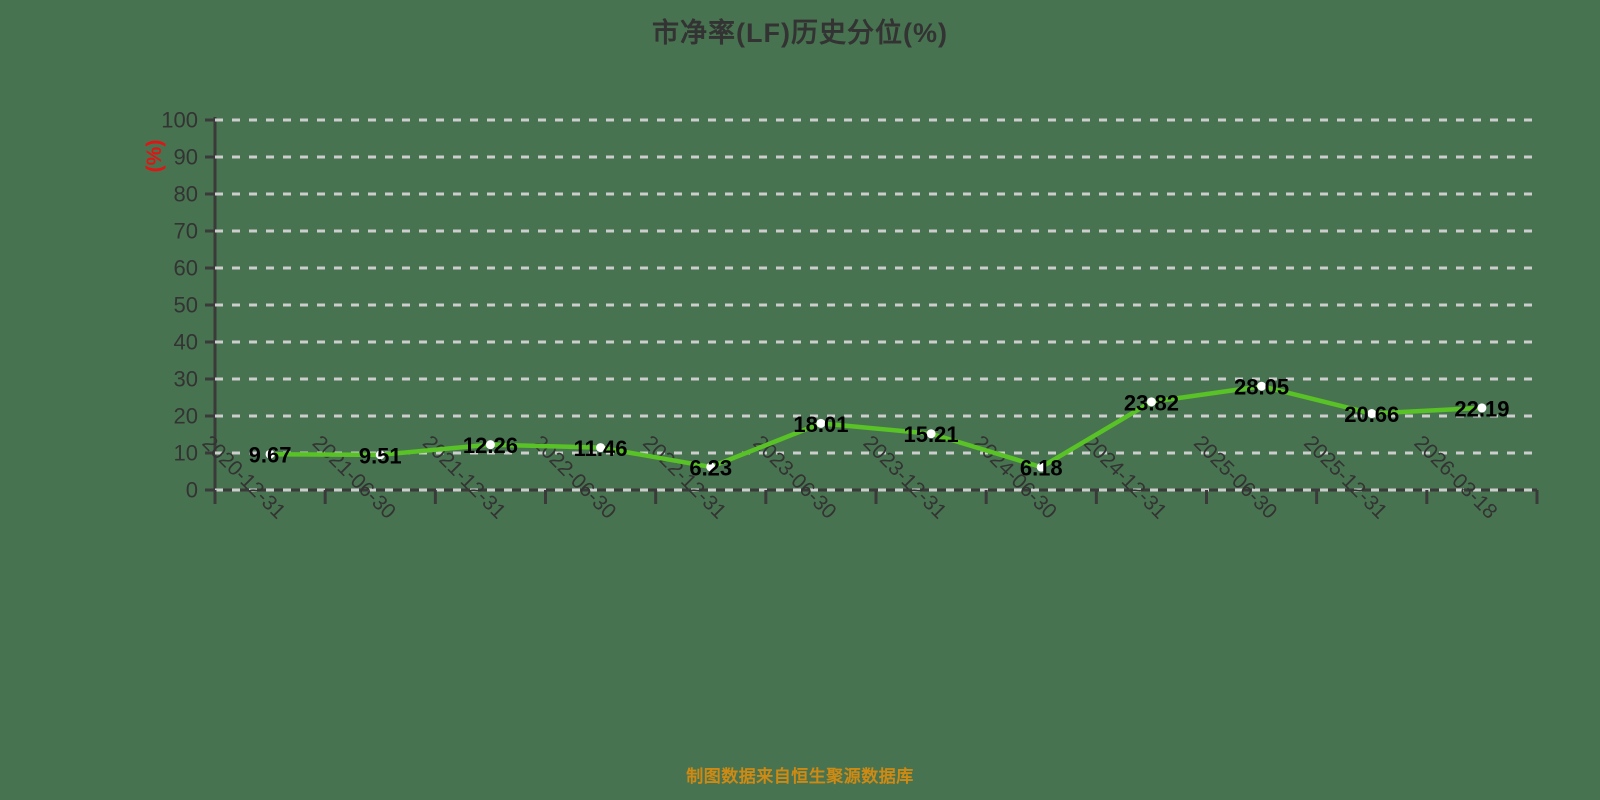 This screenshot has height=800, width=1600. Describe the element at coordinates (186, 268) in the screenshot. I see `y-tick-label: 60` at that location.